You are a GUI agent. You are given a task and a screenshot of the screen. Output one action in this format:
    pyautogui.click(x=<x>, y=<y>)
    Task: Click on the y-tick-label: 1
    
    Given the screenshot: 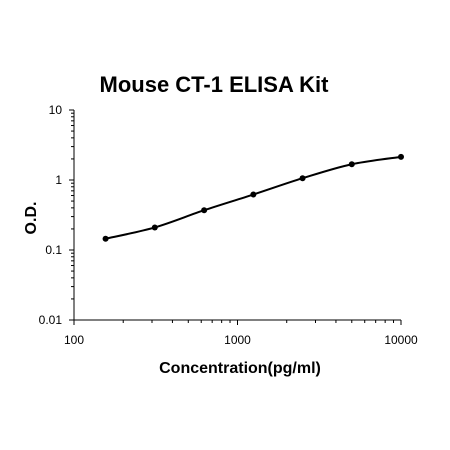 What is the action you would take?
    pyautogui.click(x=58, y=180)
    